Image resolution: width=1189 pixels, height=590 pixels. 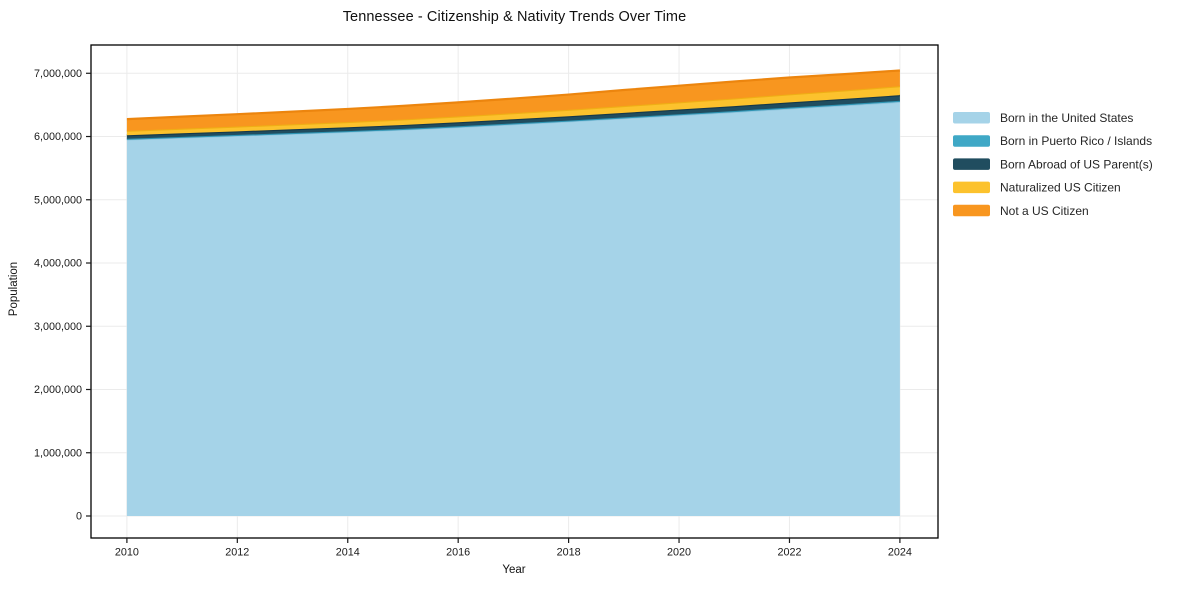 I want to click on legend-swatch-born-in-puerto-rico-islands, so click(x=971, y=141).